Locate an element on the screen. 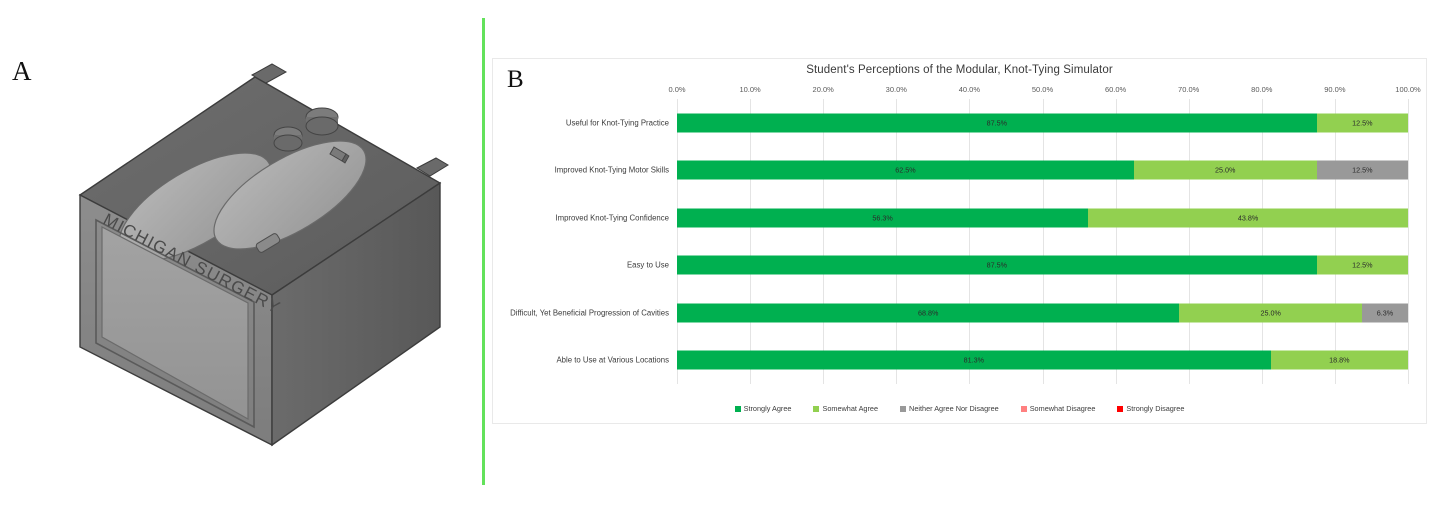 This screenshot has height=516, width=1430. bar-segment-value: 56.3% is located at coordinates (882, 218).